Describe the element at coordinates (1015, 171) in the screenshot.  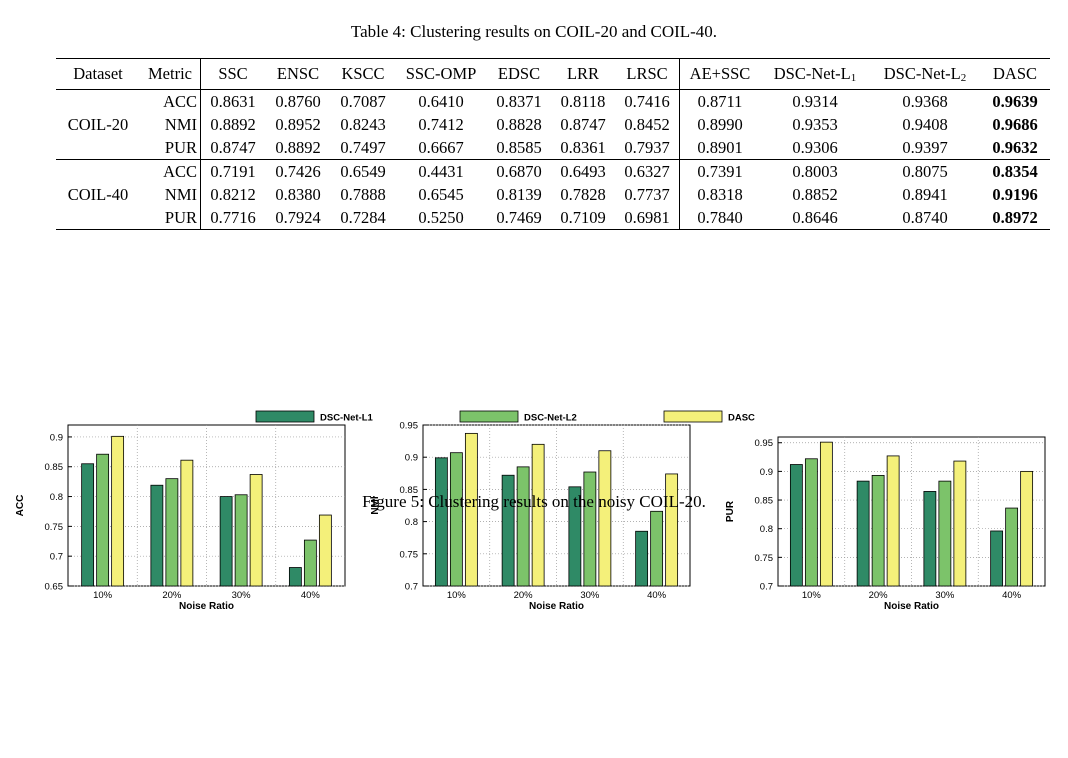
I see `value-cell: 0.8354` at that location.